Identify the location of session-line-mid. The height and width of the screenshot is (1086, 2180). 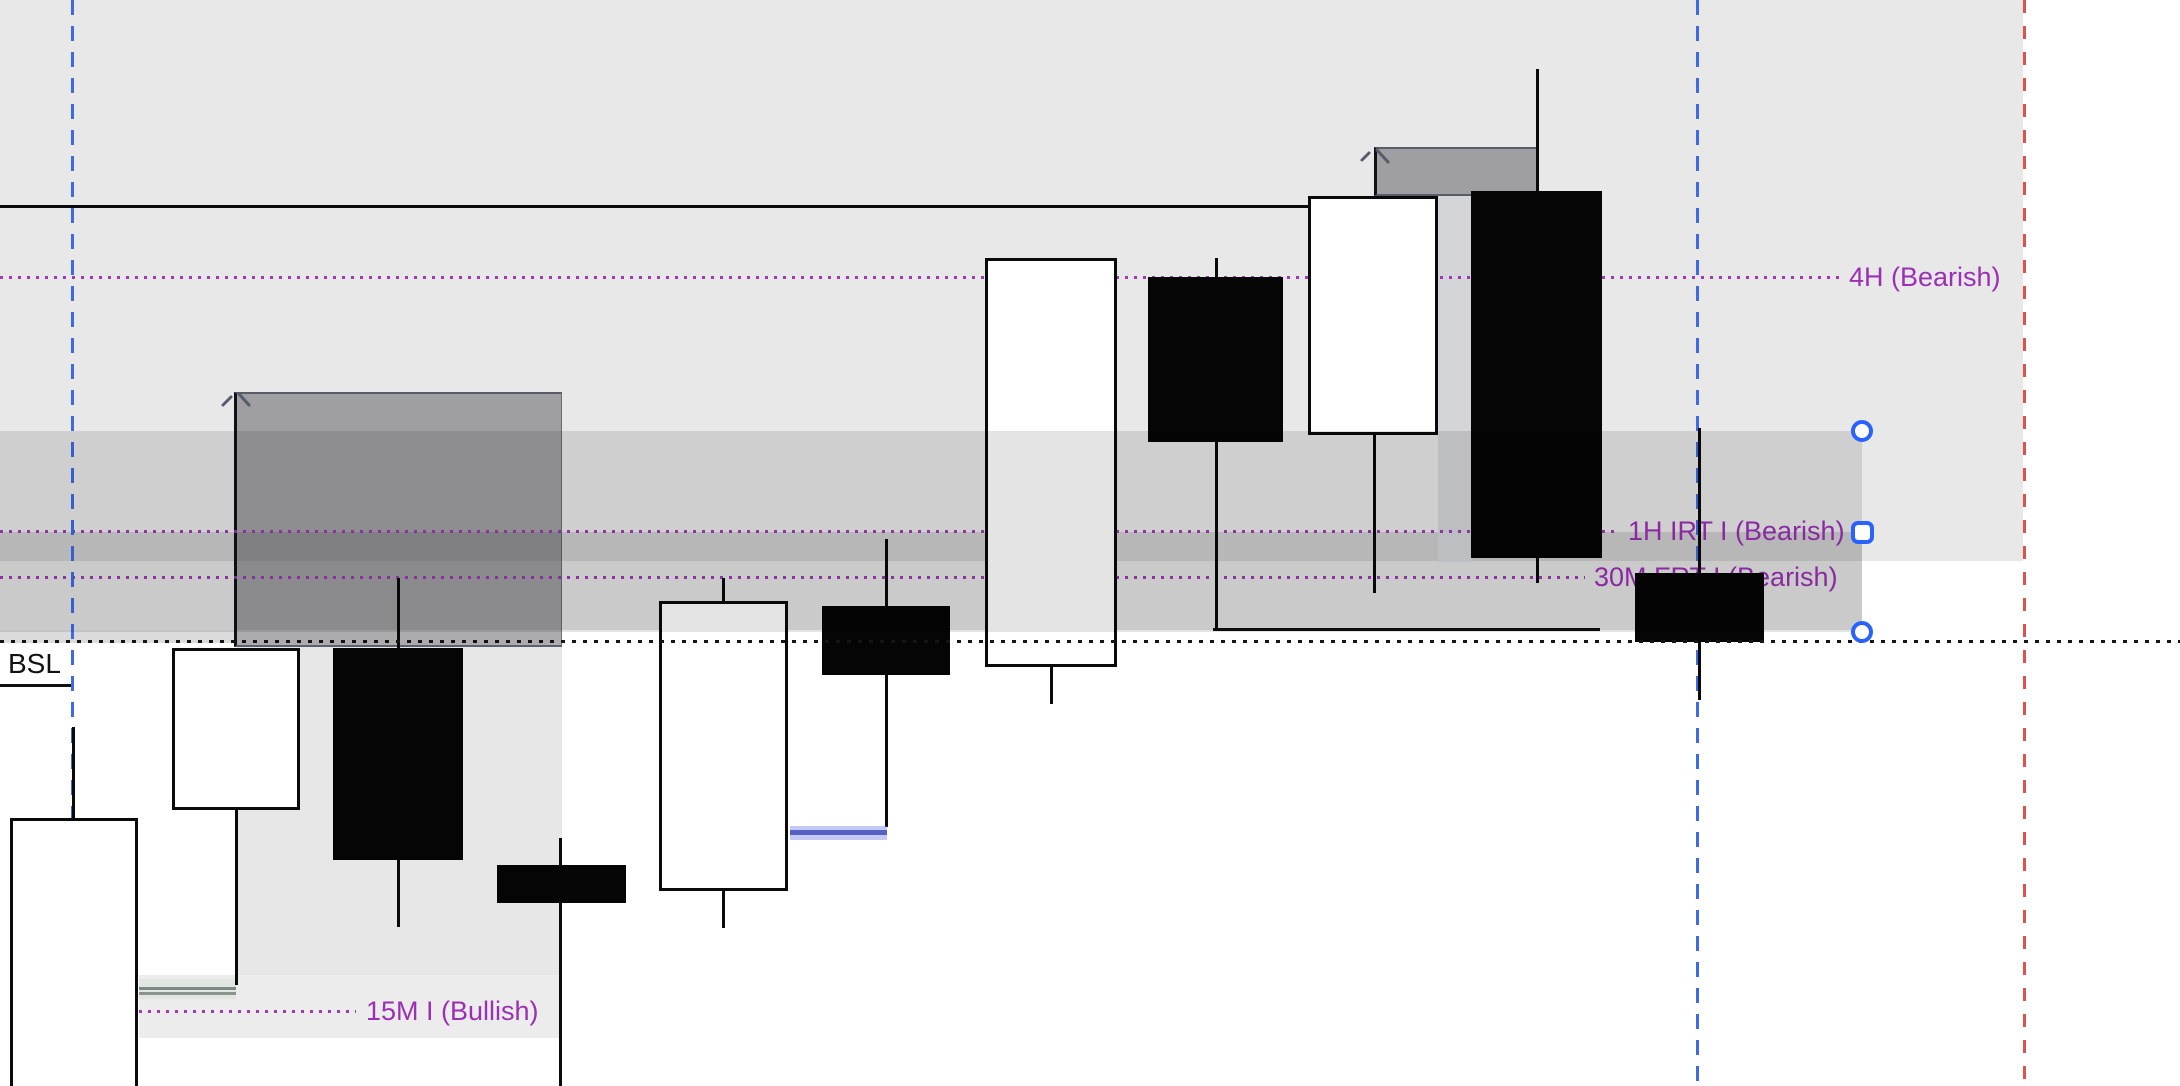
(1697, 543).